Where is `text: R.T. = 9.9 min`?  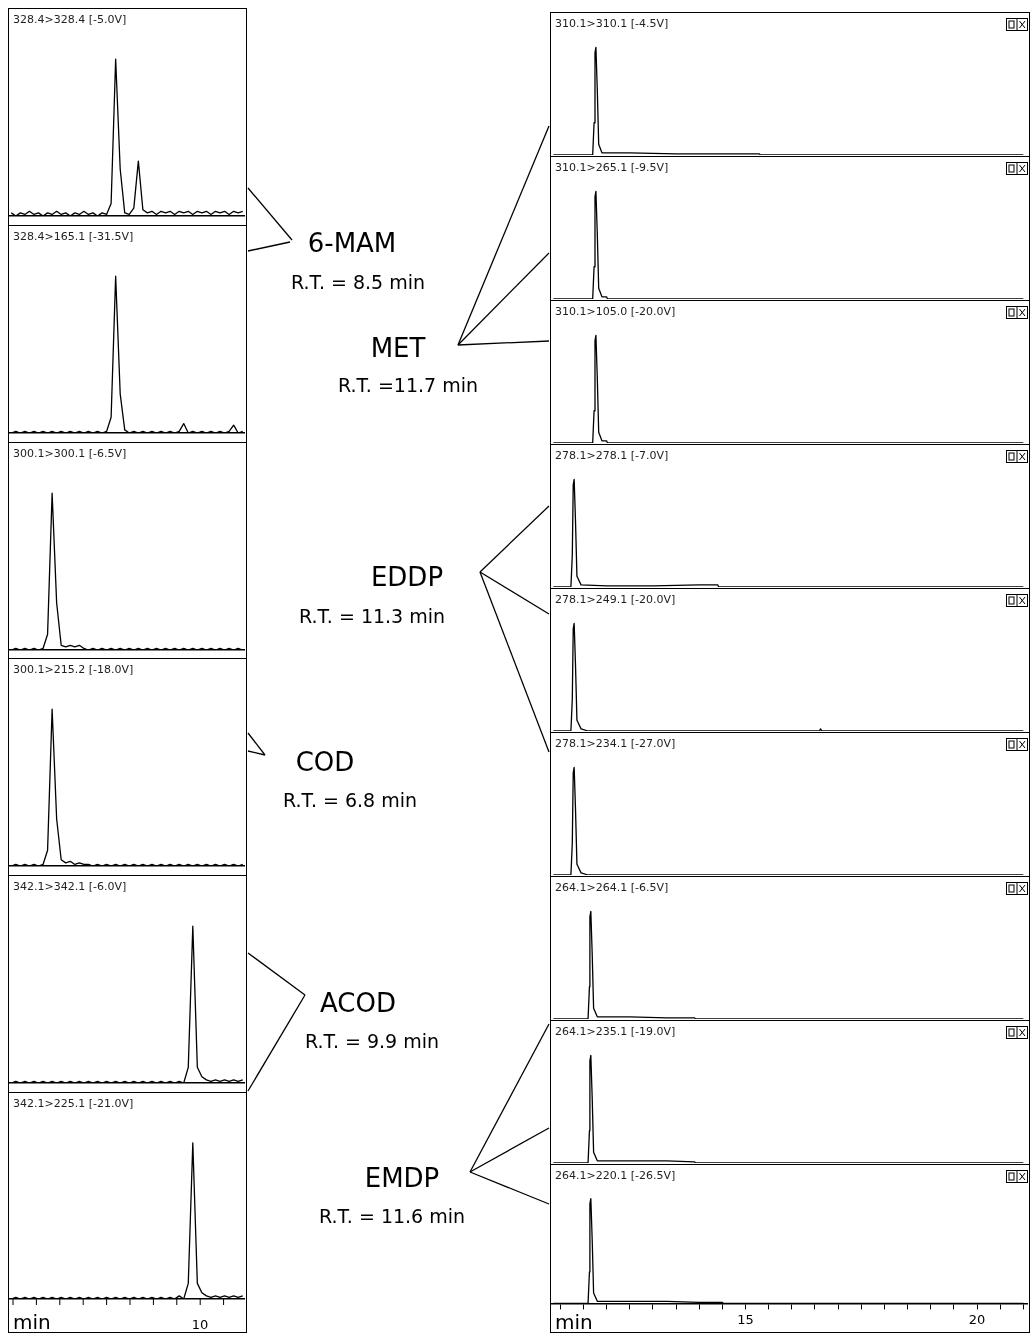 text: R.T. = 9.9 min is located at coordinates (372, 1041).